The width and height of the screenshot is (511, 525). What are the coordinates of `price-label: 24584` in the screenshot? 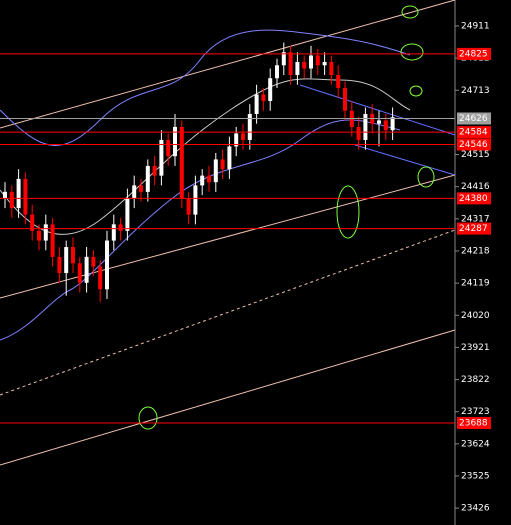 It's located at (473, 133).